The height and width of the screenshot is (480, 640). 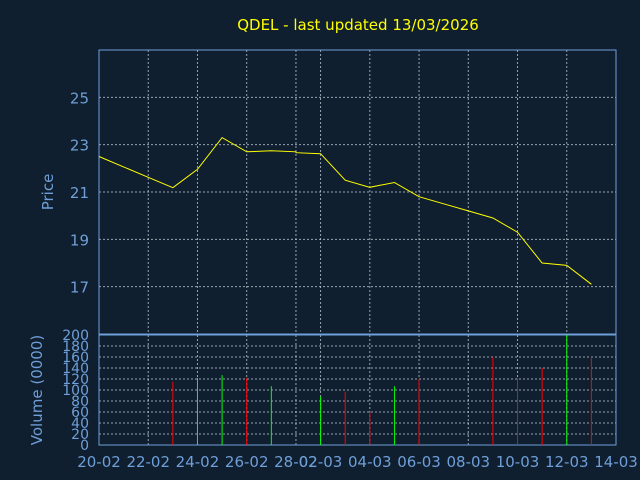 I want to click on price-y-ticks: 17 19 21 23 25, so click(x=79, y=192).